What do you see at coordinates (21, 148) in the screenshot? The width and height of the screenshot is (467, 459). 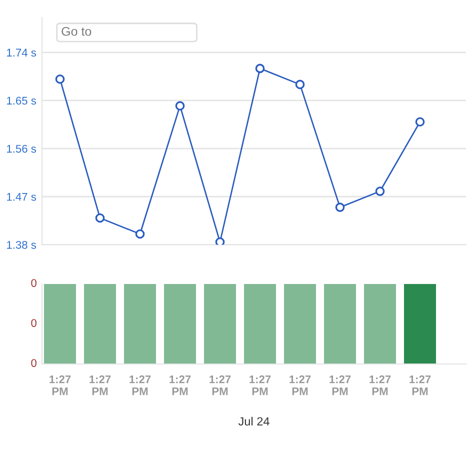 I see `y-tick-label: 1.56 s` at bounding box center [21, 148].